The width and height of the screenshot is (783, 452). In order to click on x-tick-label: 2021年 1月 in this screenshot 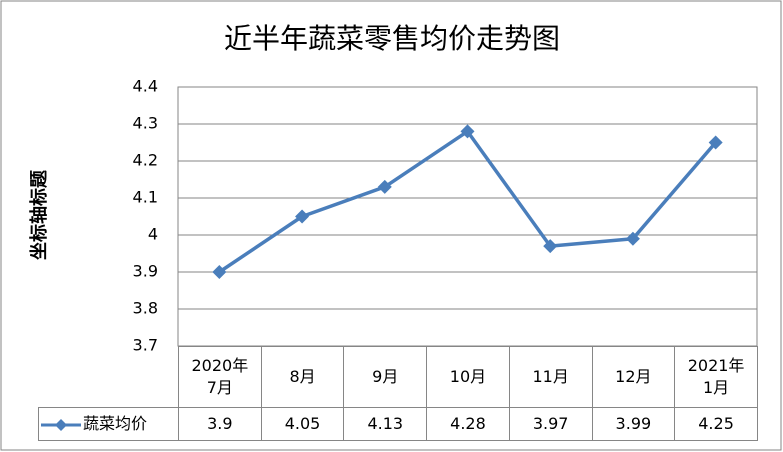, I will do `click(716, 377)`.